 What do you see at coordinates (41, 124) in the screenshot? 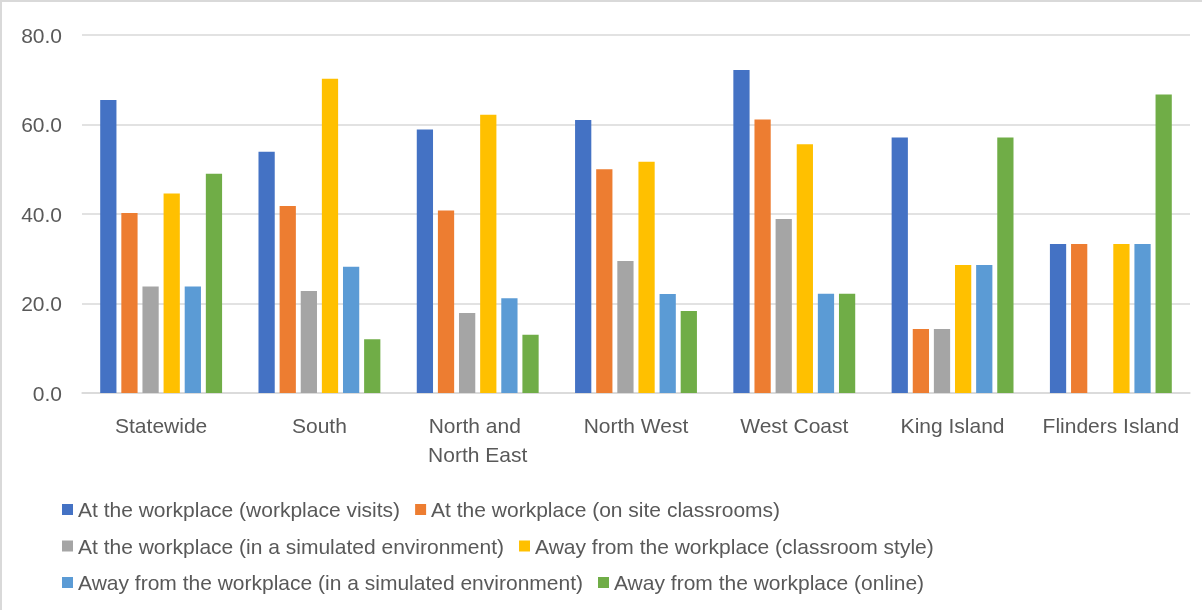
I see `y-tick-label: 60.0` at bounding box center [41, 124].